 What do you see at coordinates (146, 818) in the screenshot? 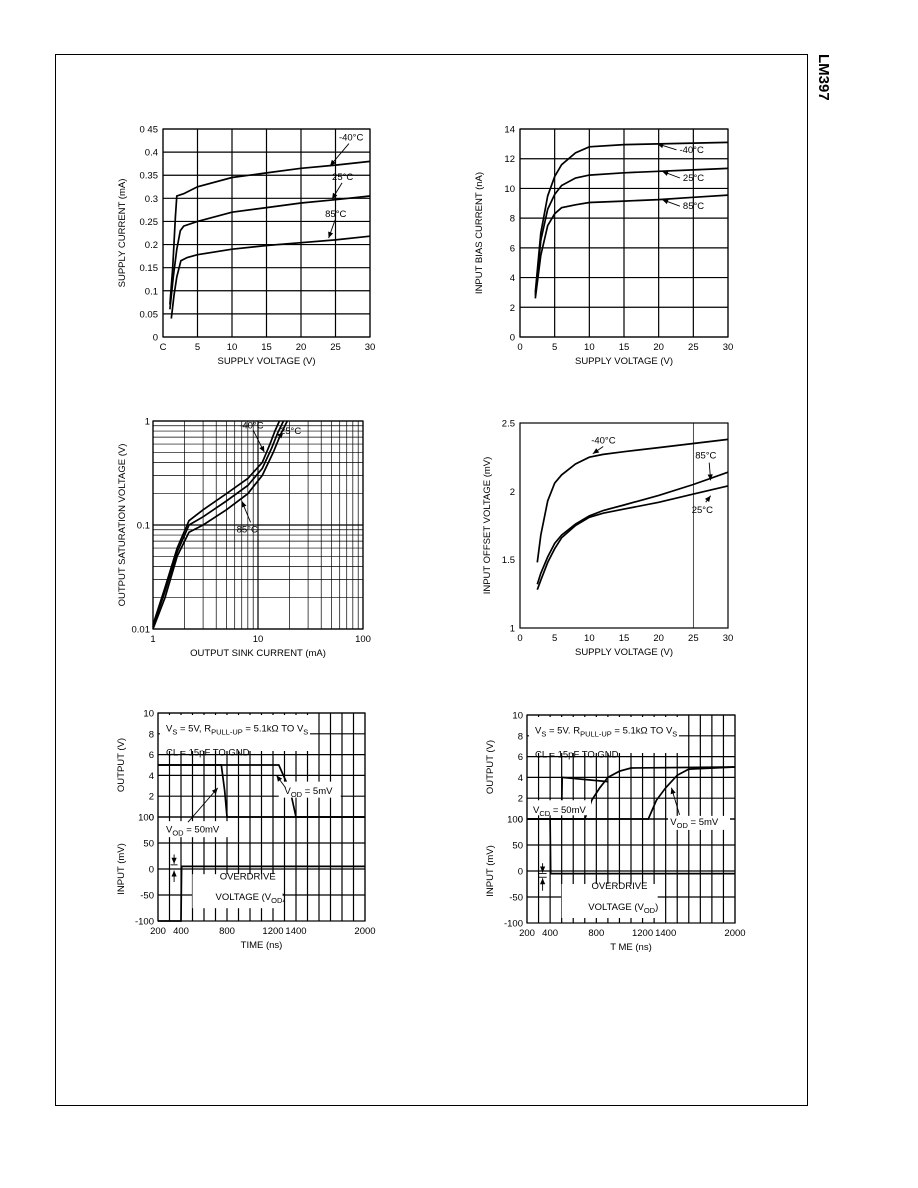
I see `y-tick-label: 100` at bounding box center [146, 818].